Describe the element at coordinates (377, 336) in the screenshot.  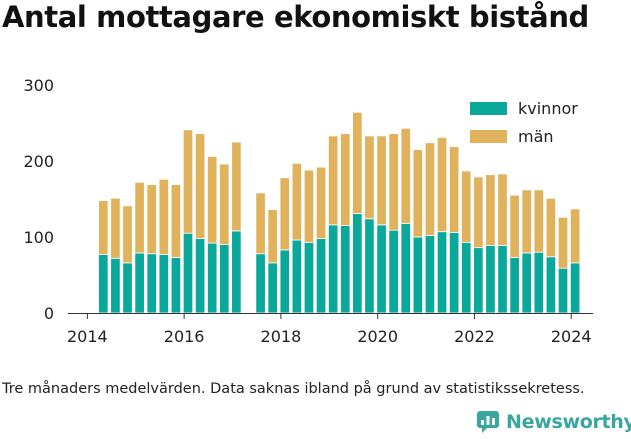
I see `x-tick-label: 2020` at that location.